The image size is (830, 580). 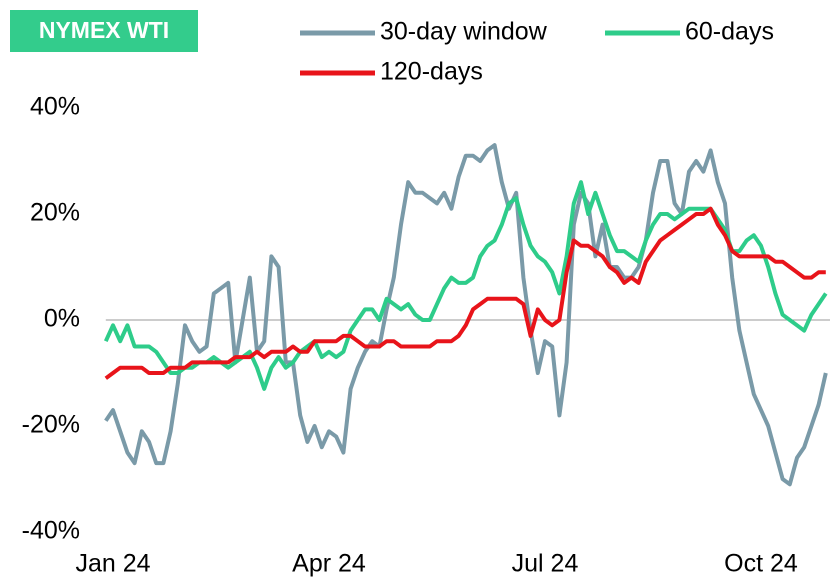 I want to click on y-tick-label: 40%, so click(x=55, y=107).